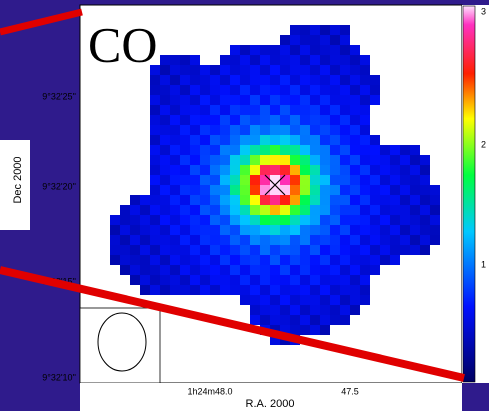  What do you see at coordinates (59, 96) in the screenshot?
I see `y-tick-label: 9°32'25''` at bounding box center [59, 96].